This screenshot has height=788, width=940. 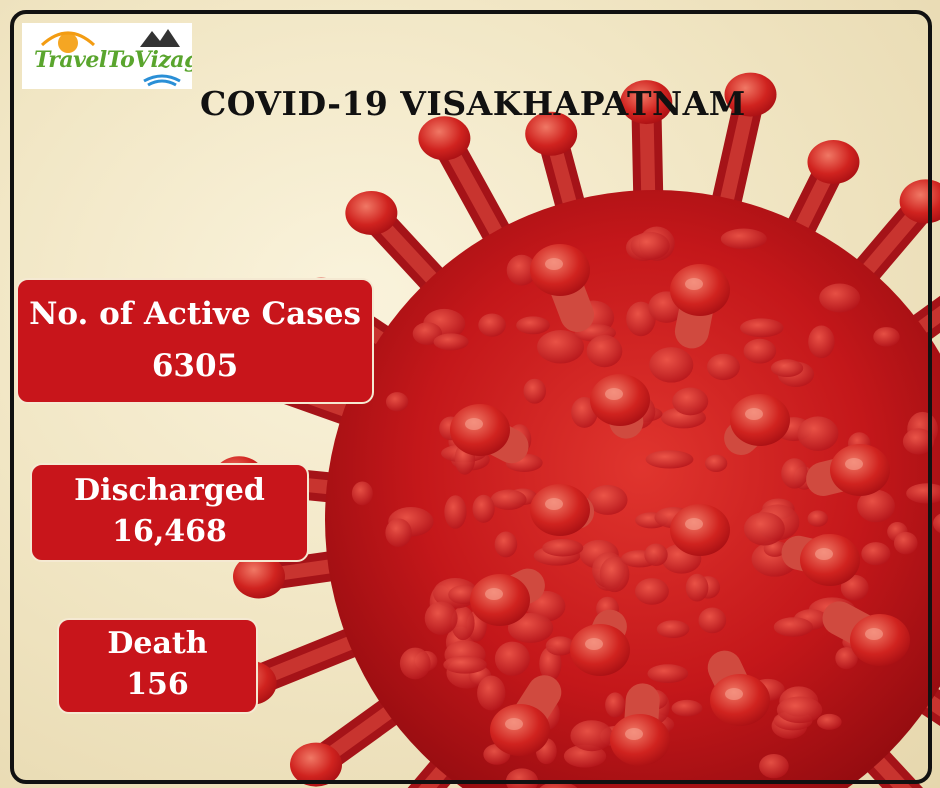 What do you see at coordinates (195, 314) in the screenshot?
I see `active-cases-label: No. of Active Cases` at bounding box center [195, 314].